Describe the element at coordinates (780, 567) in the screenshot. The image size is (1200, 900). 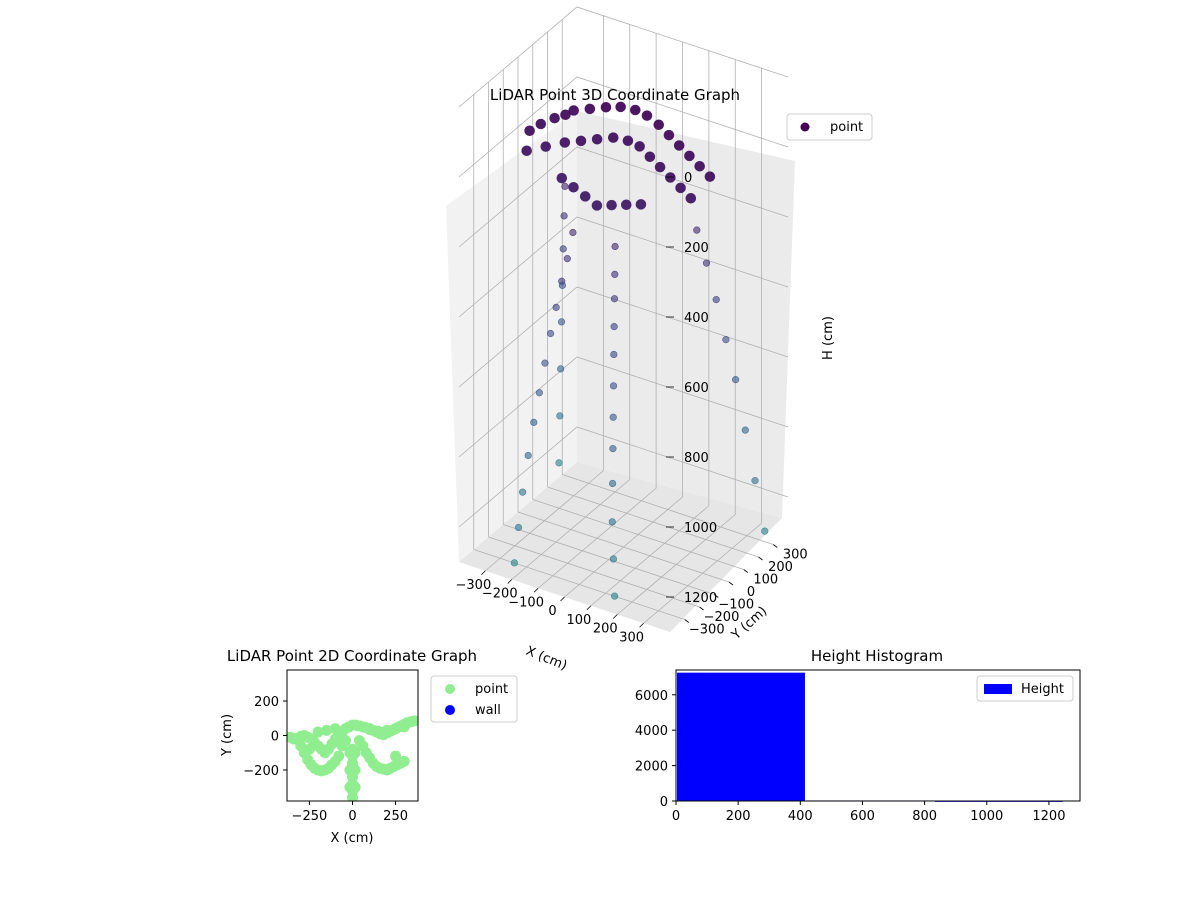
I see `3d-y-tick-label: 200` at that location.